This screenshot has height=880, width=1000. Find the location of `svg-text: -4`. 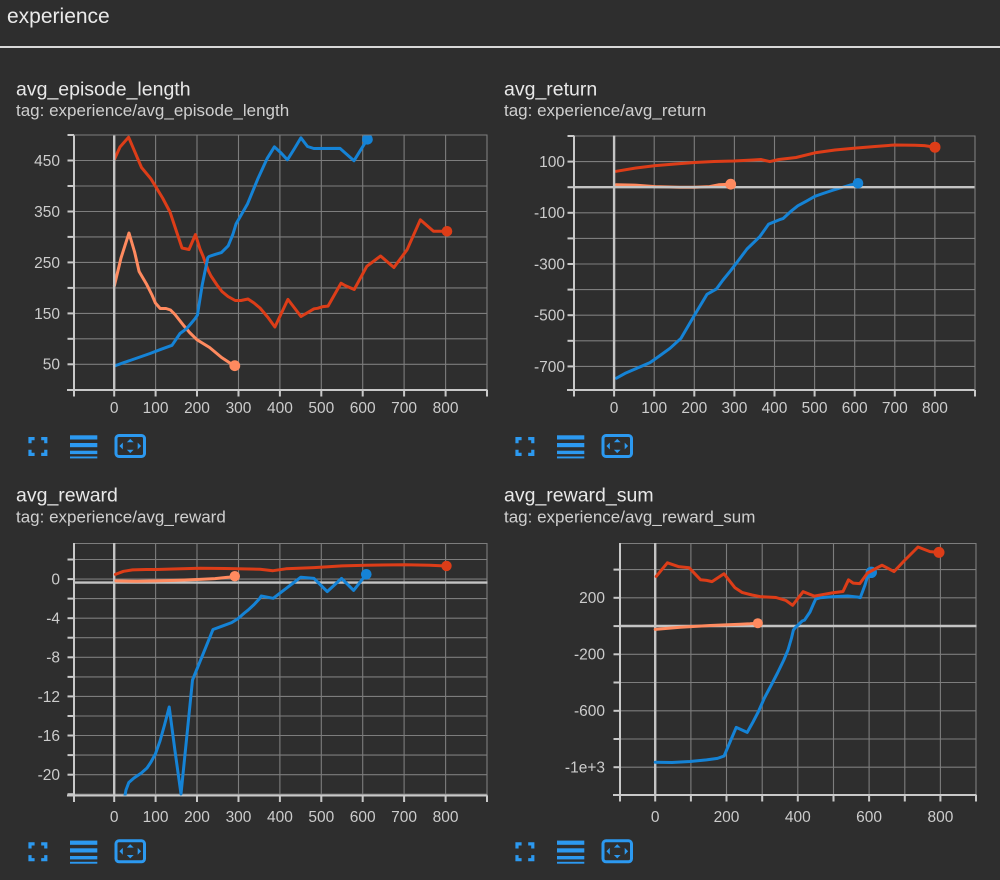

svg-text: -4 is located at coordinates (53, 619).